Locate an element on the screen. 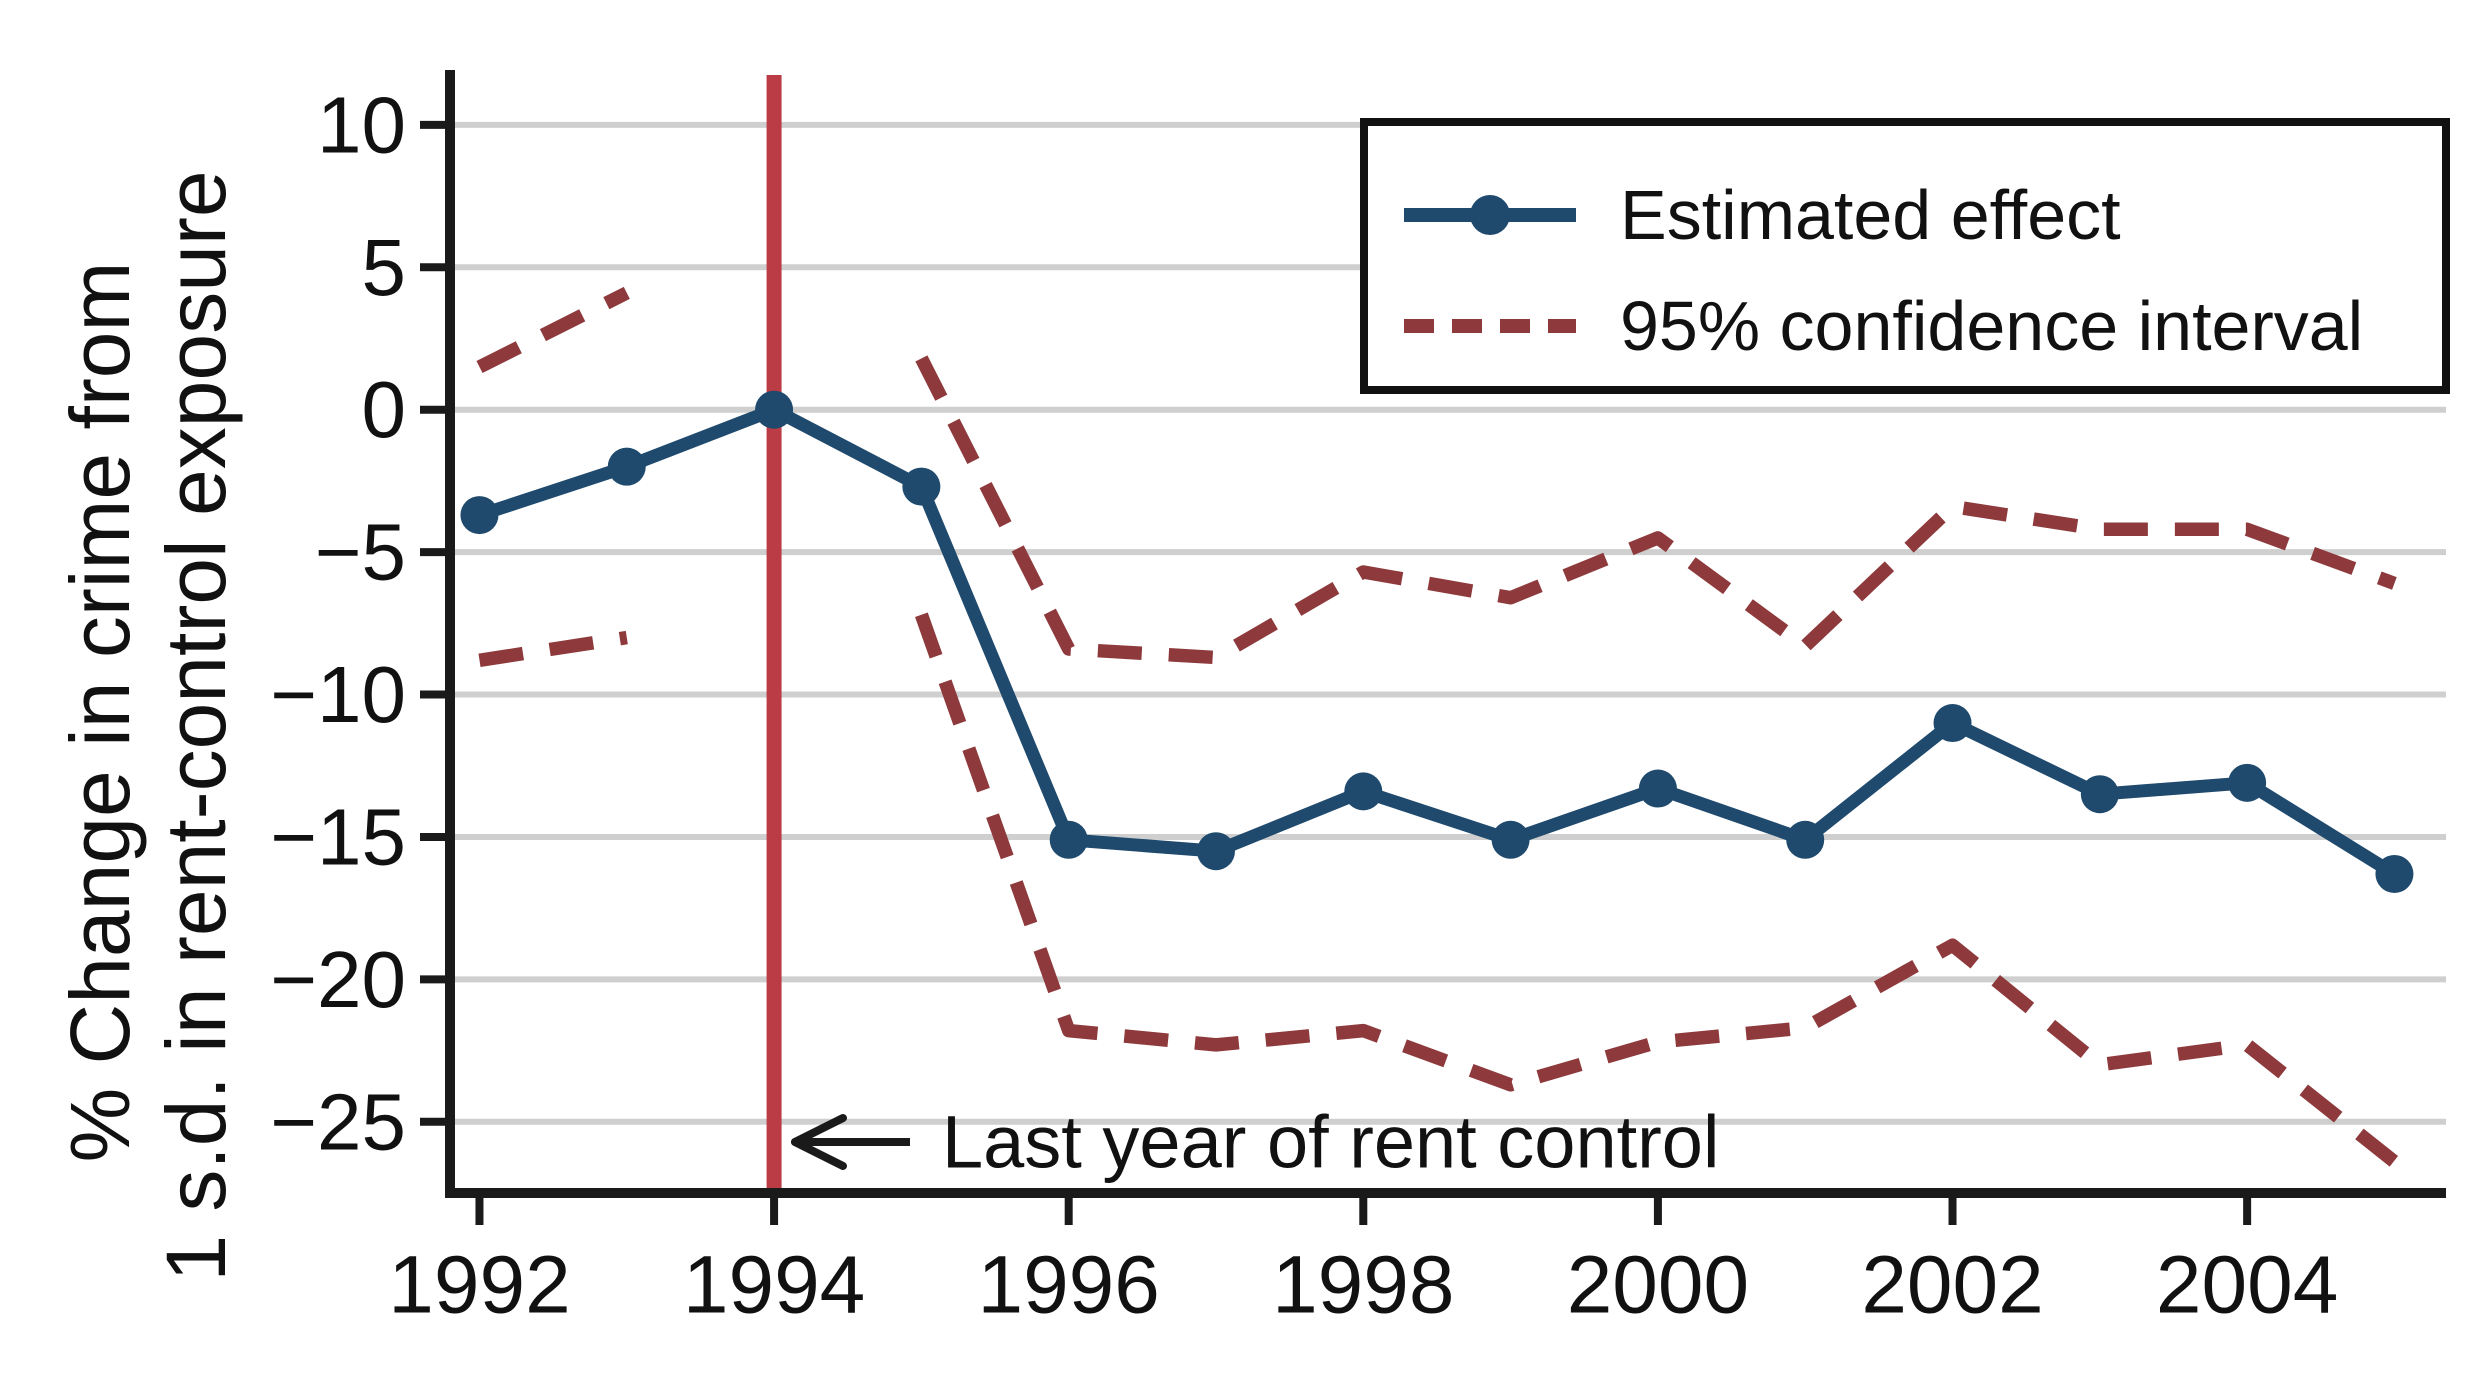 The width and height of the screenshot is (2478, 1400). effect-marker-1996 is located at coordinates (1068, 839).